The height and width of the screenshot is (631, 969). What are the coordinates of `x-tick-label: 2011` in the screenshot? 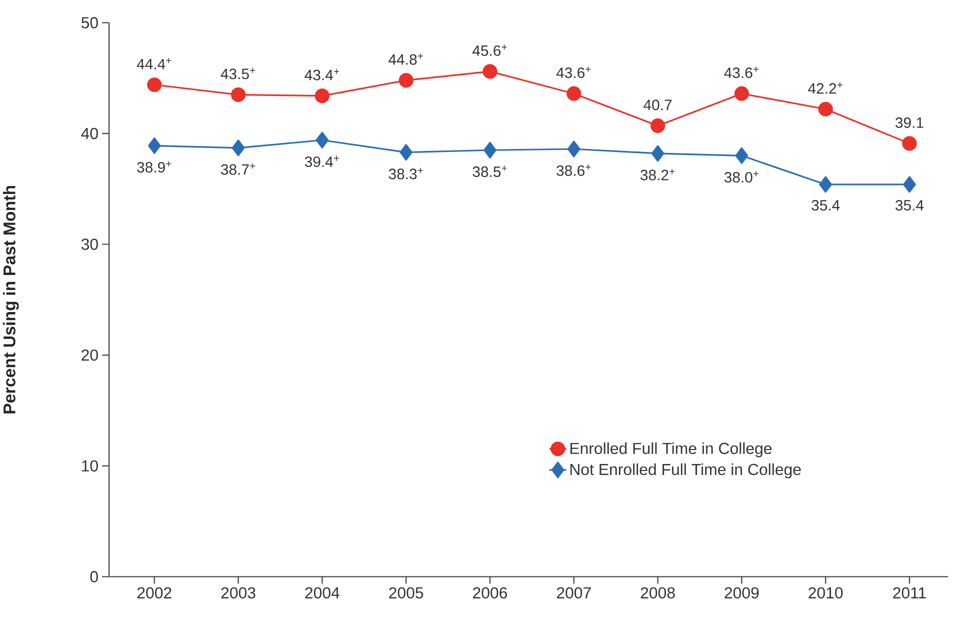 It's located at (909, 592).